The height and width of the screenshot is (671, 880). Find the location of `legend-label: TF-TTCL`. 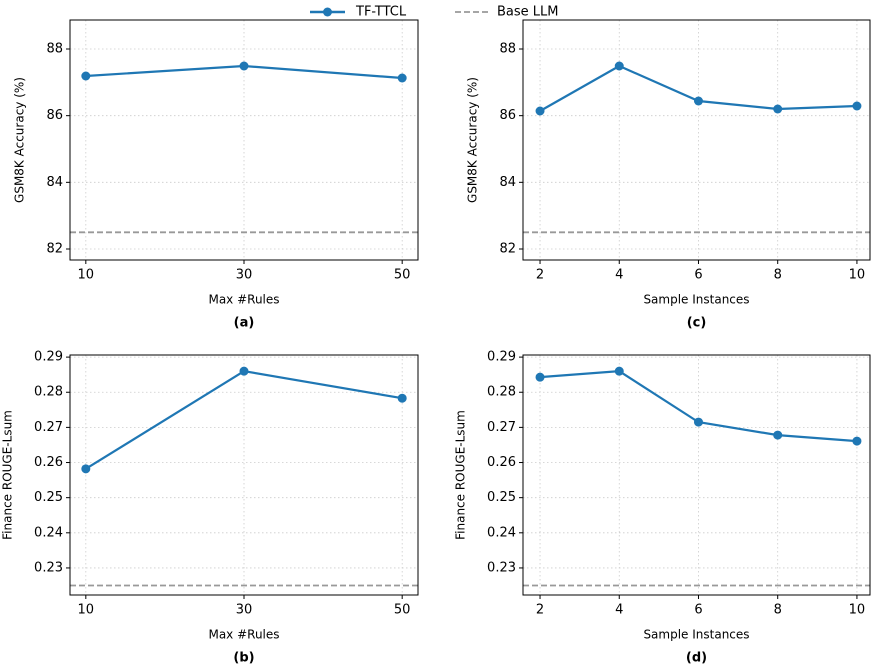

legend-label: TF-TTCL is located at coordinates (381, 12).